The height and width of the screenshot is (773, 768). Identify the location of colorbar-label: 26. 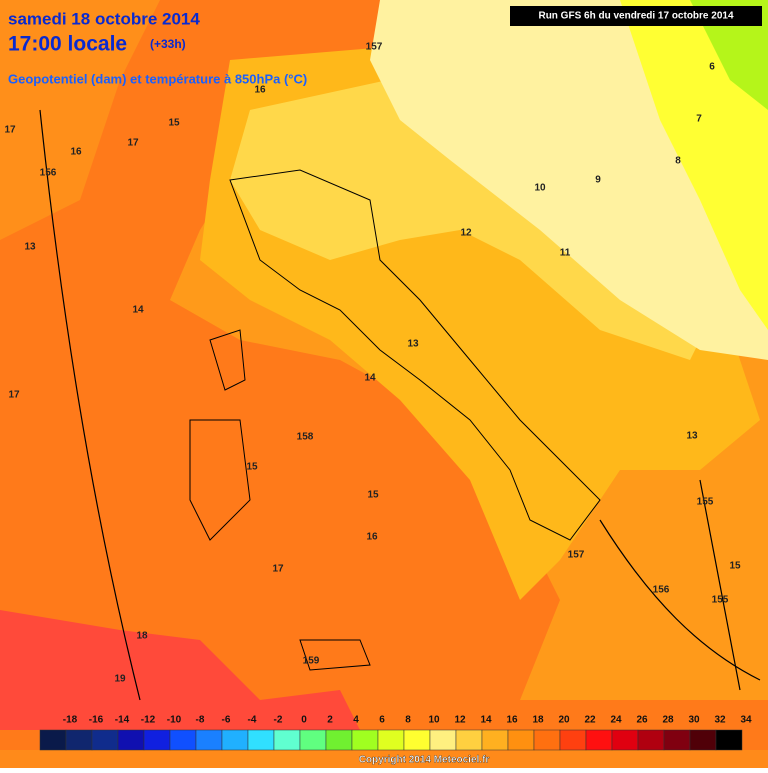
(642, 720).